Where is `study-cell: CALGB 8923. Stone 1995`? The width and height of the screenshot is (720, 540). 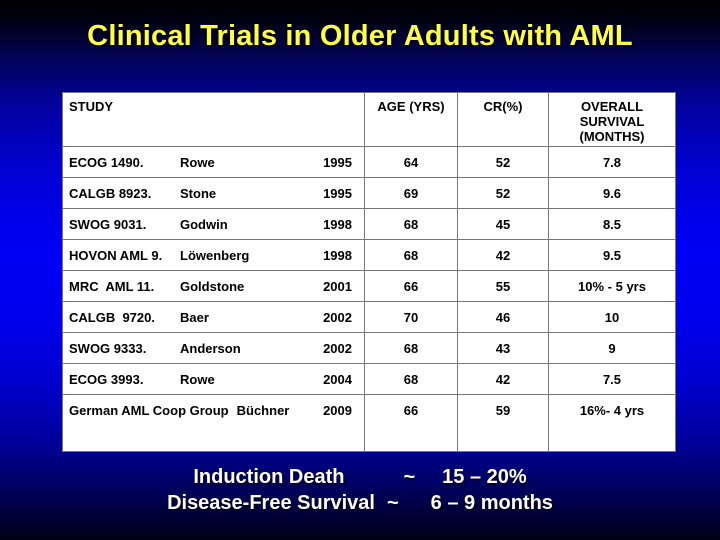 study-cell: CALGB 8923. Stone 1995 is located at coordinates (213, 193).